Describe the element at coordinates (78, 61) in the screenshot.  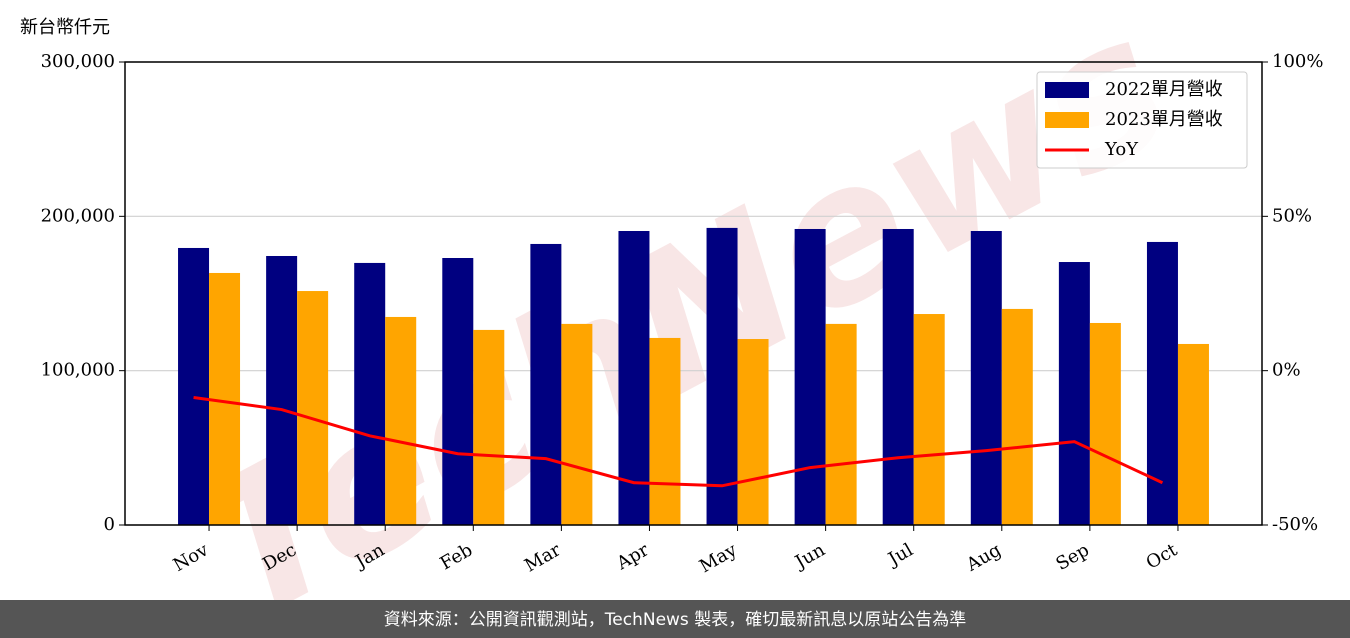
I see `y-tick-label: 300,000` at that location.